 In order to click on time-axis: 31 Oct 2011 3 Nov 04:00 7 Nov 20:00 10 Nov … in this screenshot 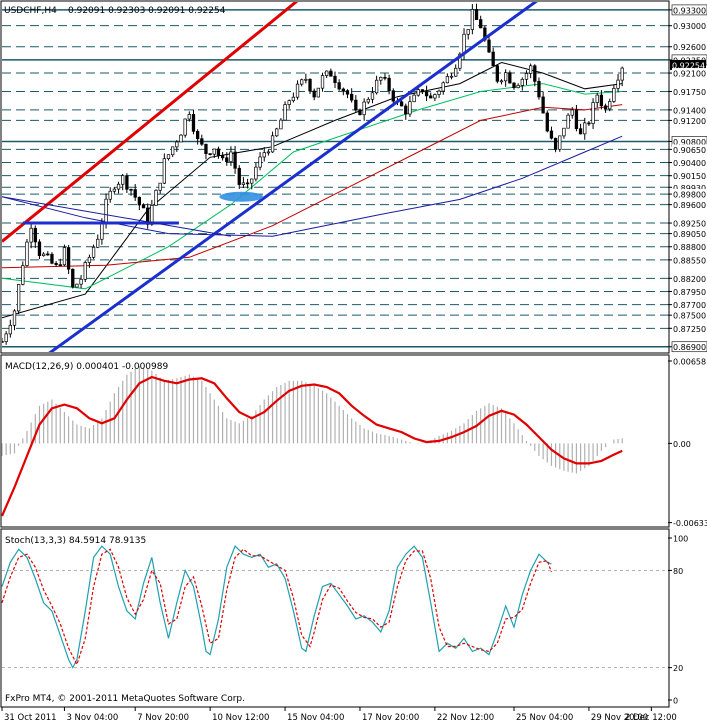, I will do `click(339, 715)`.